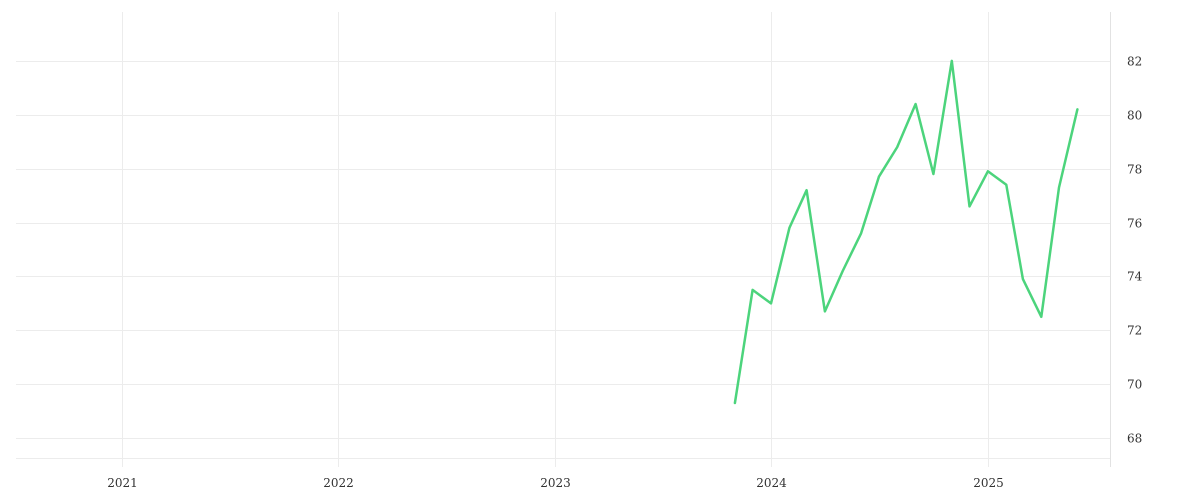  Describe the element at coordinates (1134, 439) in the screenshot. I see `y-tick-label: 68` at that location.